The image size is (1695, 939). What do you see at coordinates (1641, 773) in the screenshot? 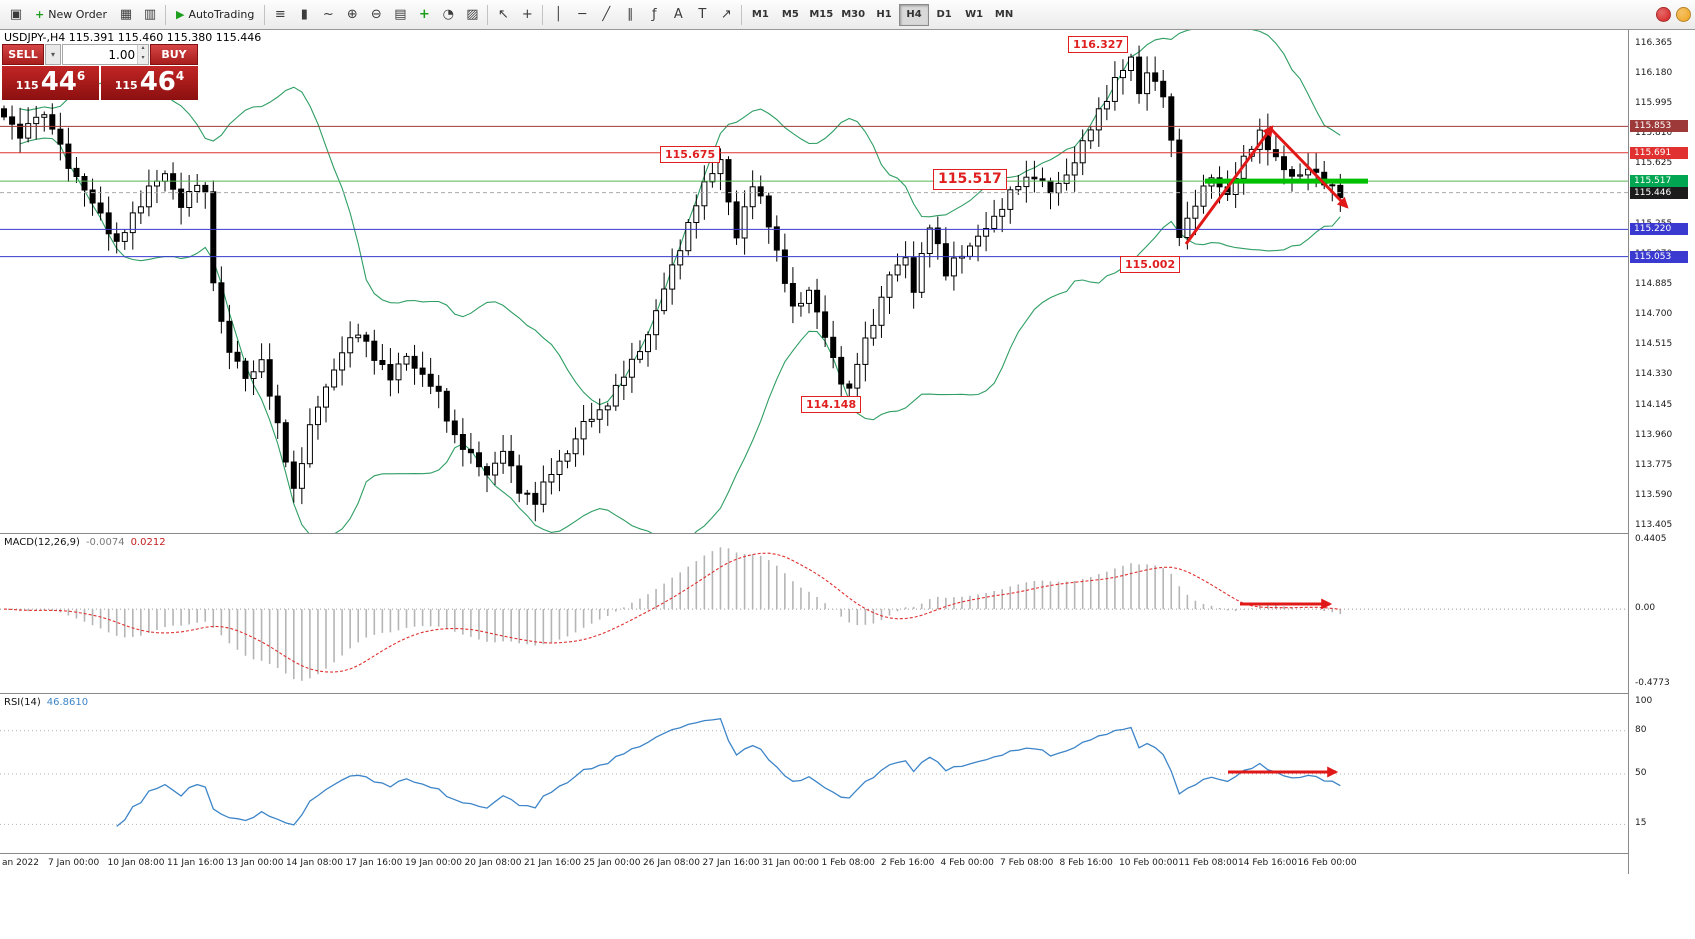
I see `rsi-scale-label: 50` at bounding box center [1641, 773].